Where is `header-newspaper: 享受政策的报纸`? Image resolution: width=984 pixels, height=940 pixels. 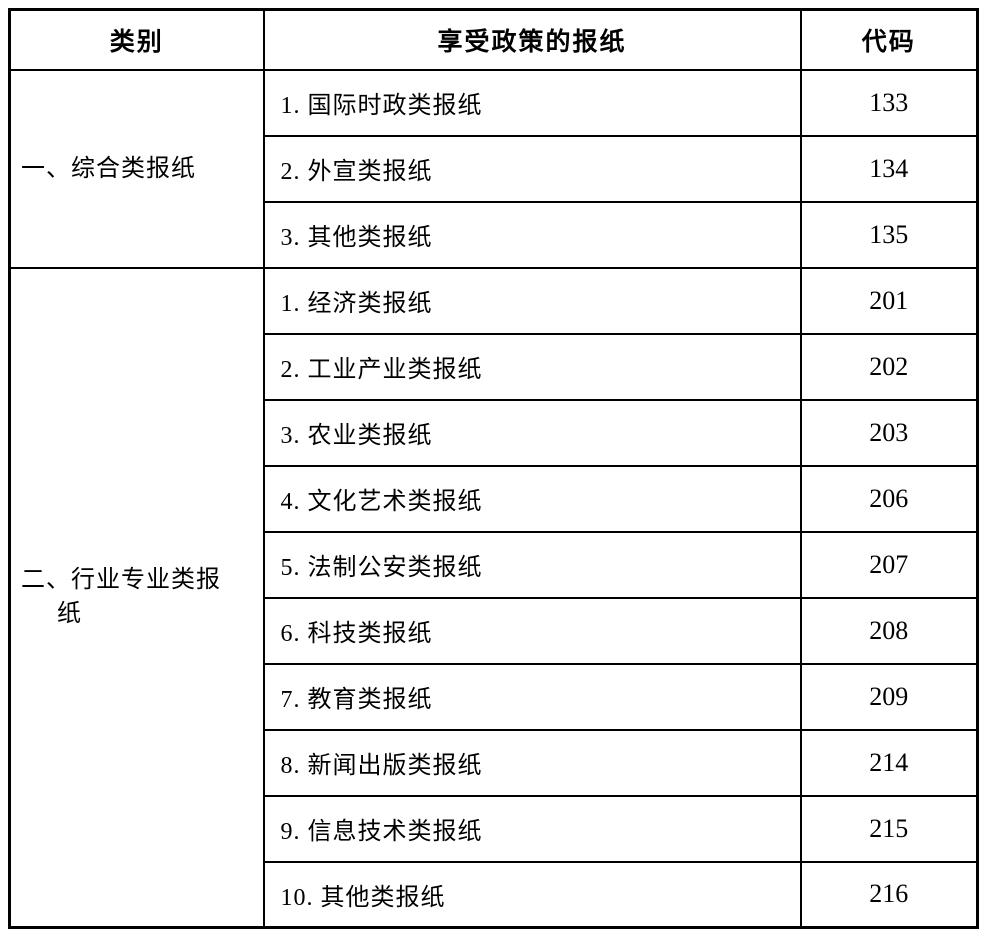
header-newspaper: 享受政策的报纸 is located at coordinates (532, 39).